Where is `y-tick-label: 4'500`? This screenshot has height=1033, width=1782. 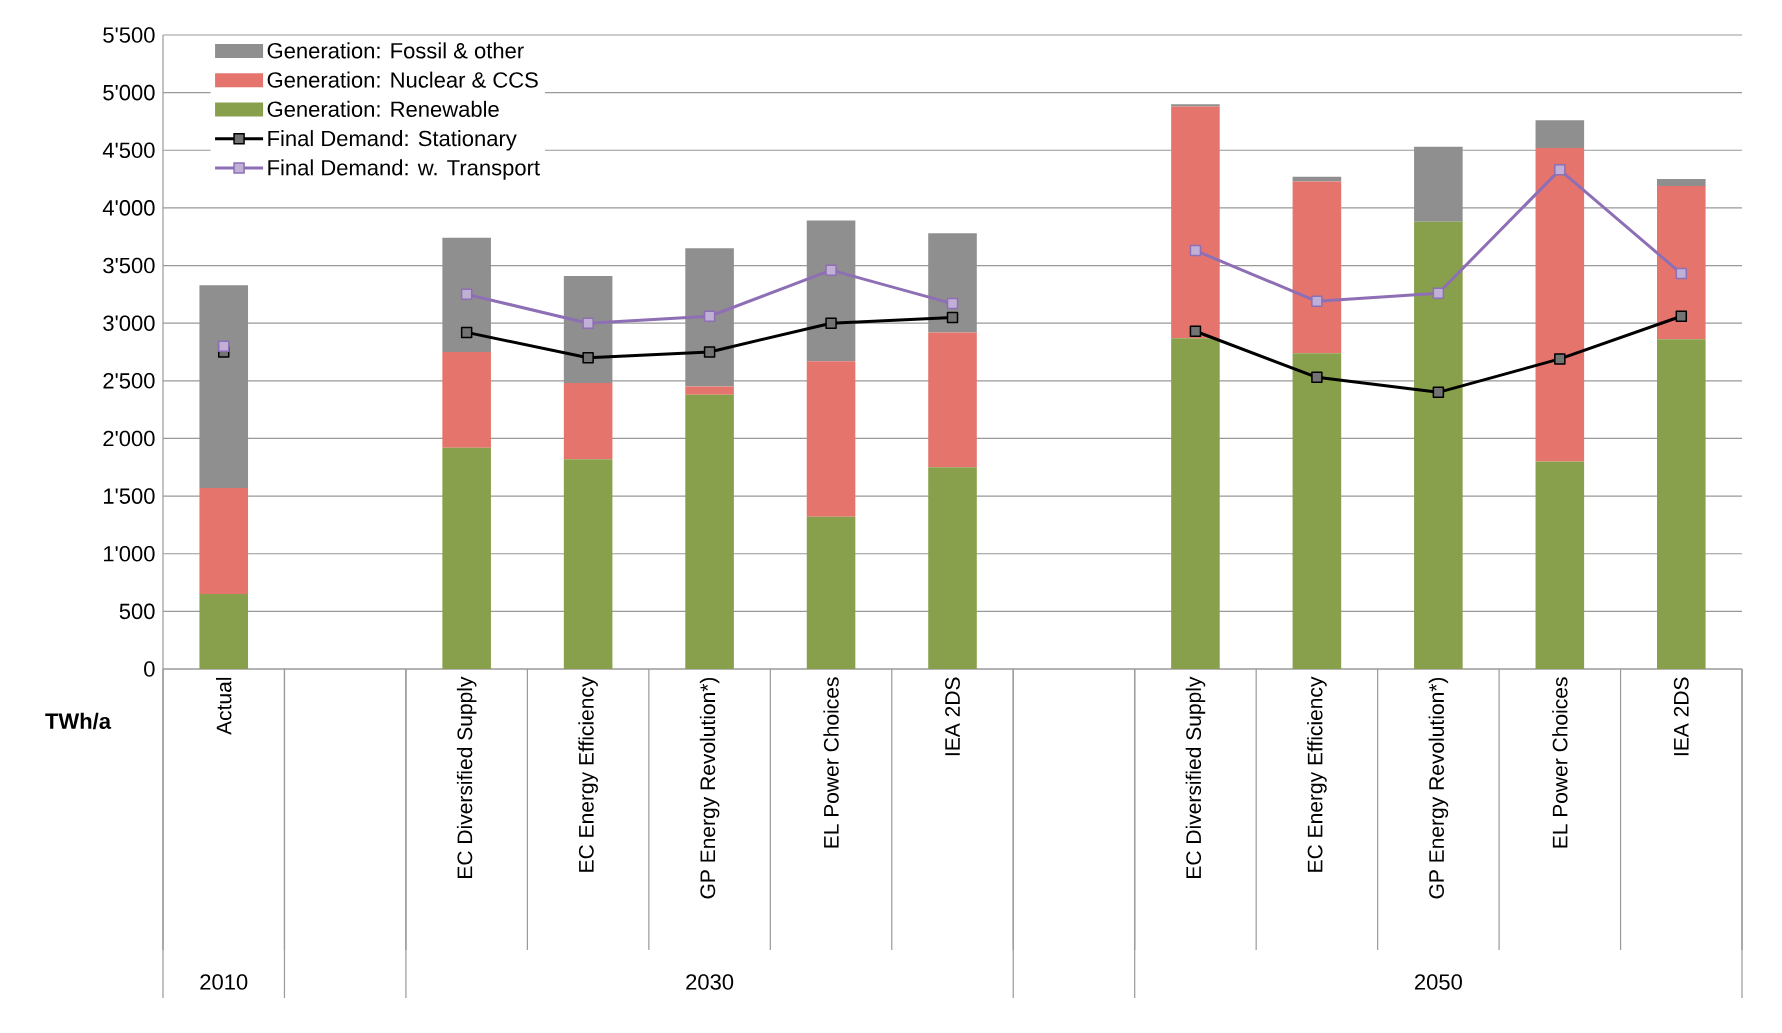
y-tick-label: 4'500 is located at coordinates (128, 150).